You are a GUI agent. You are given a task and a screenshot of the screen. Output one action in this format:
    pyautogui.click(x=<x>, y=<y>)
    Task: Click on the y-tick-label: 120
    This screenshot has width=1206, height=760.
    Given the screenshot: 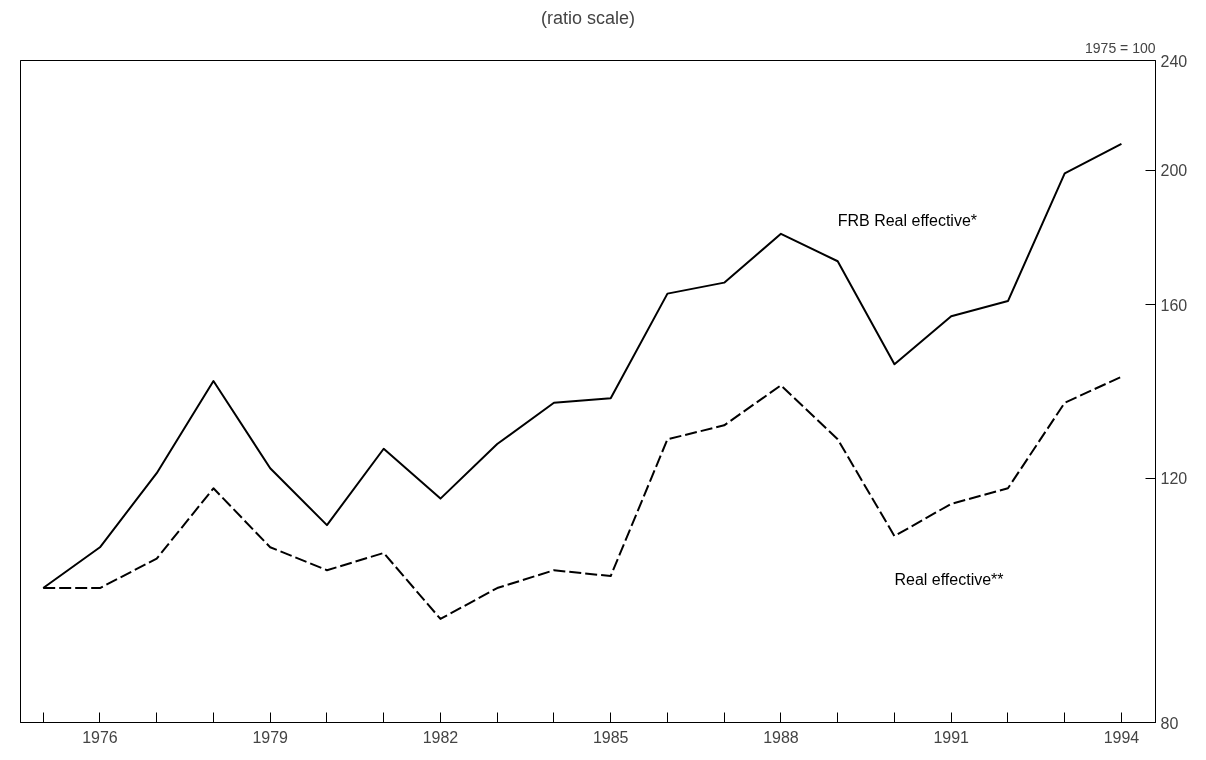 What is the action you would take?
    pyautogui.click(x=1174, y=479)
    